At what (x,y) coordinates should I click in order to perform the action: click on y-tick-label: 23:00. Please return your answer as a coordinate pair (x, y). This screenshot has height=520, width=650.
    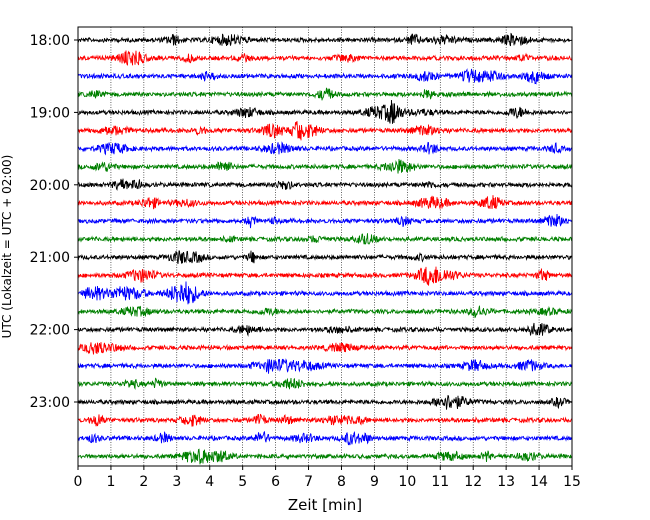
    Looking at the image, I should click on (50, 403).